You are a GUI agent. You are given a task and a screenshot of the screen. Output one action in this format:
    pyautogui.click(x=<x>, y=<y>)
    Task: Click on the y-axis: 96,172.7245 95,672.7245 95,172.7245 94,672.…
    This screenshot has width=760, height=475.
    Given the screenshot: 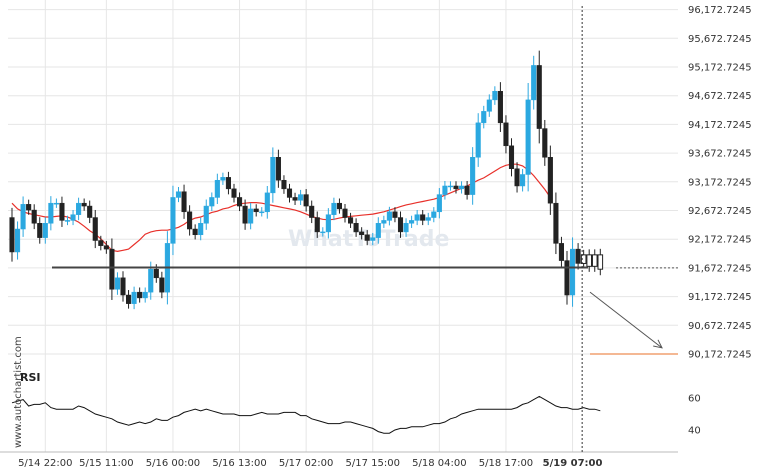 What is the action you would take?
    pyautogui.click(x=720, y=182)
    